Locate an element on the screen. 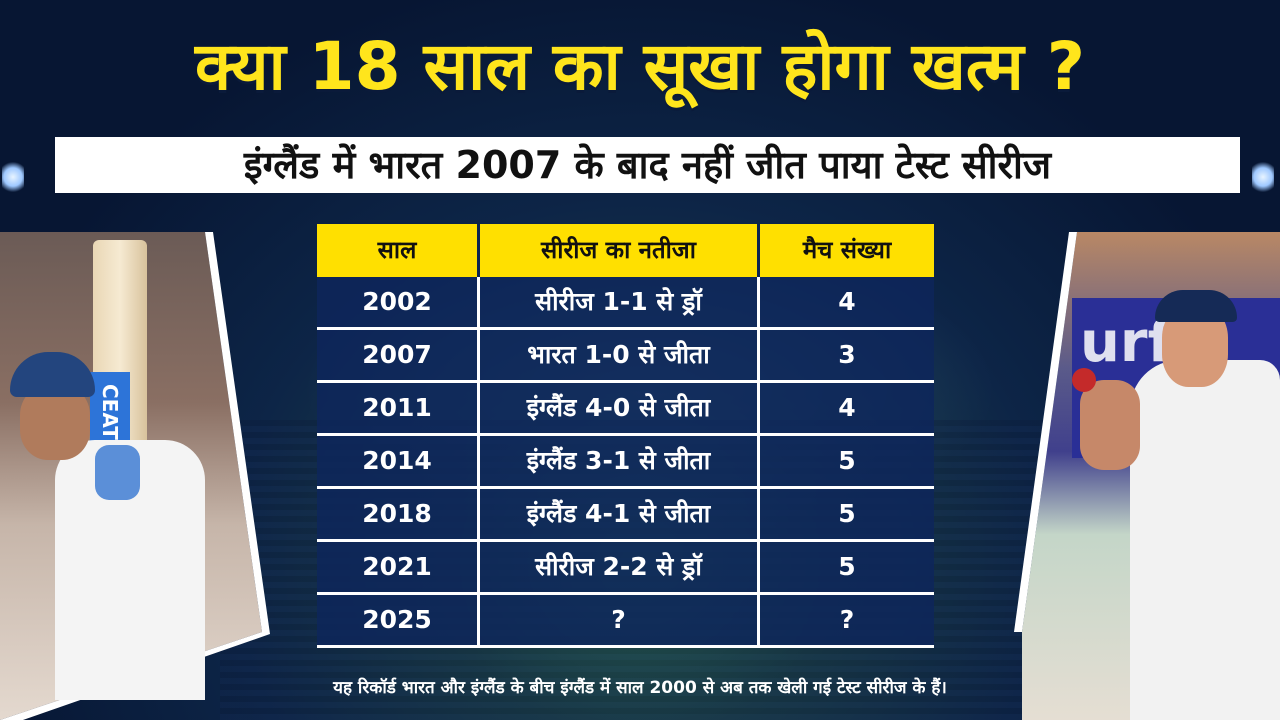  row-year: 2014 is located at coordinates (398, 461).